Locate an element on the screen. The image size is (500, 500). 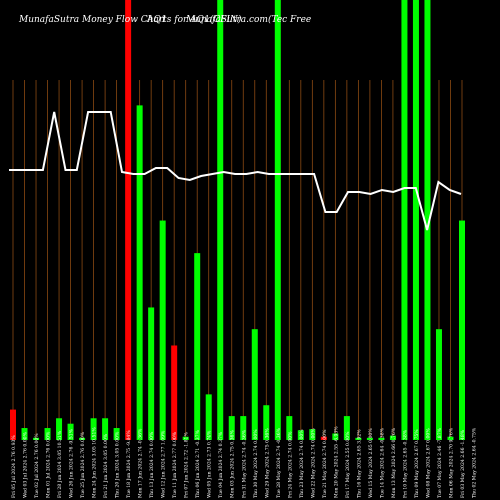
x-tick-label: Fri 07 Jun 2024 2.72 -1.81% is located at coordinates (187, 465).